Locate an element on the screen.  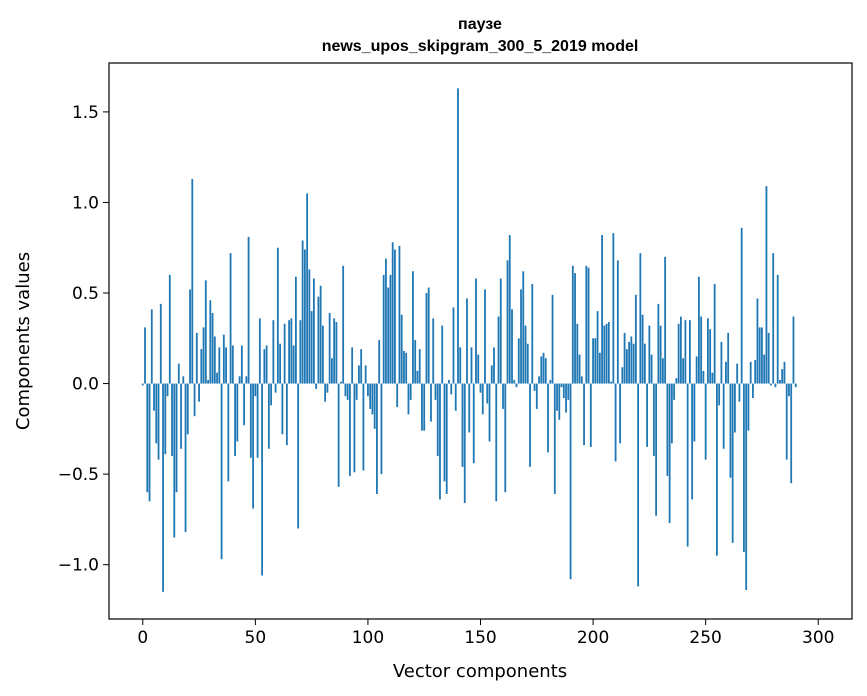
x-tick-label: 250 is located at coordinates (705, 638).